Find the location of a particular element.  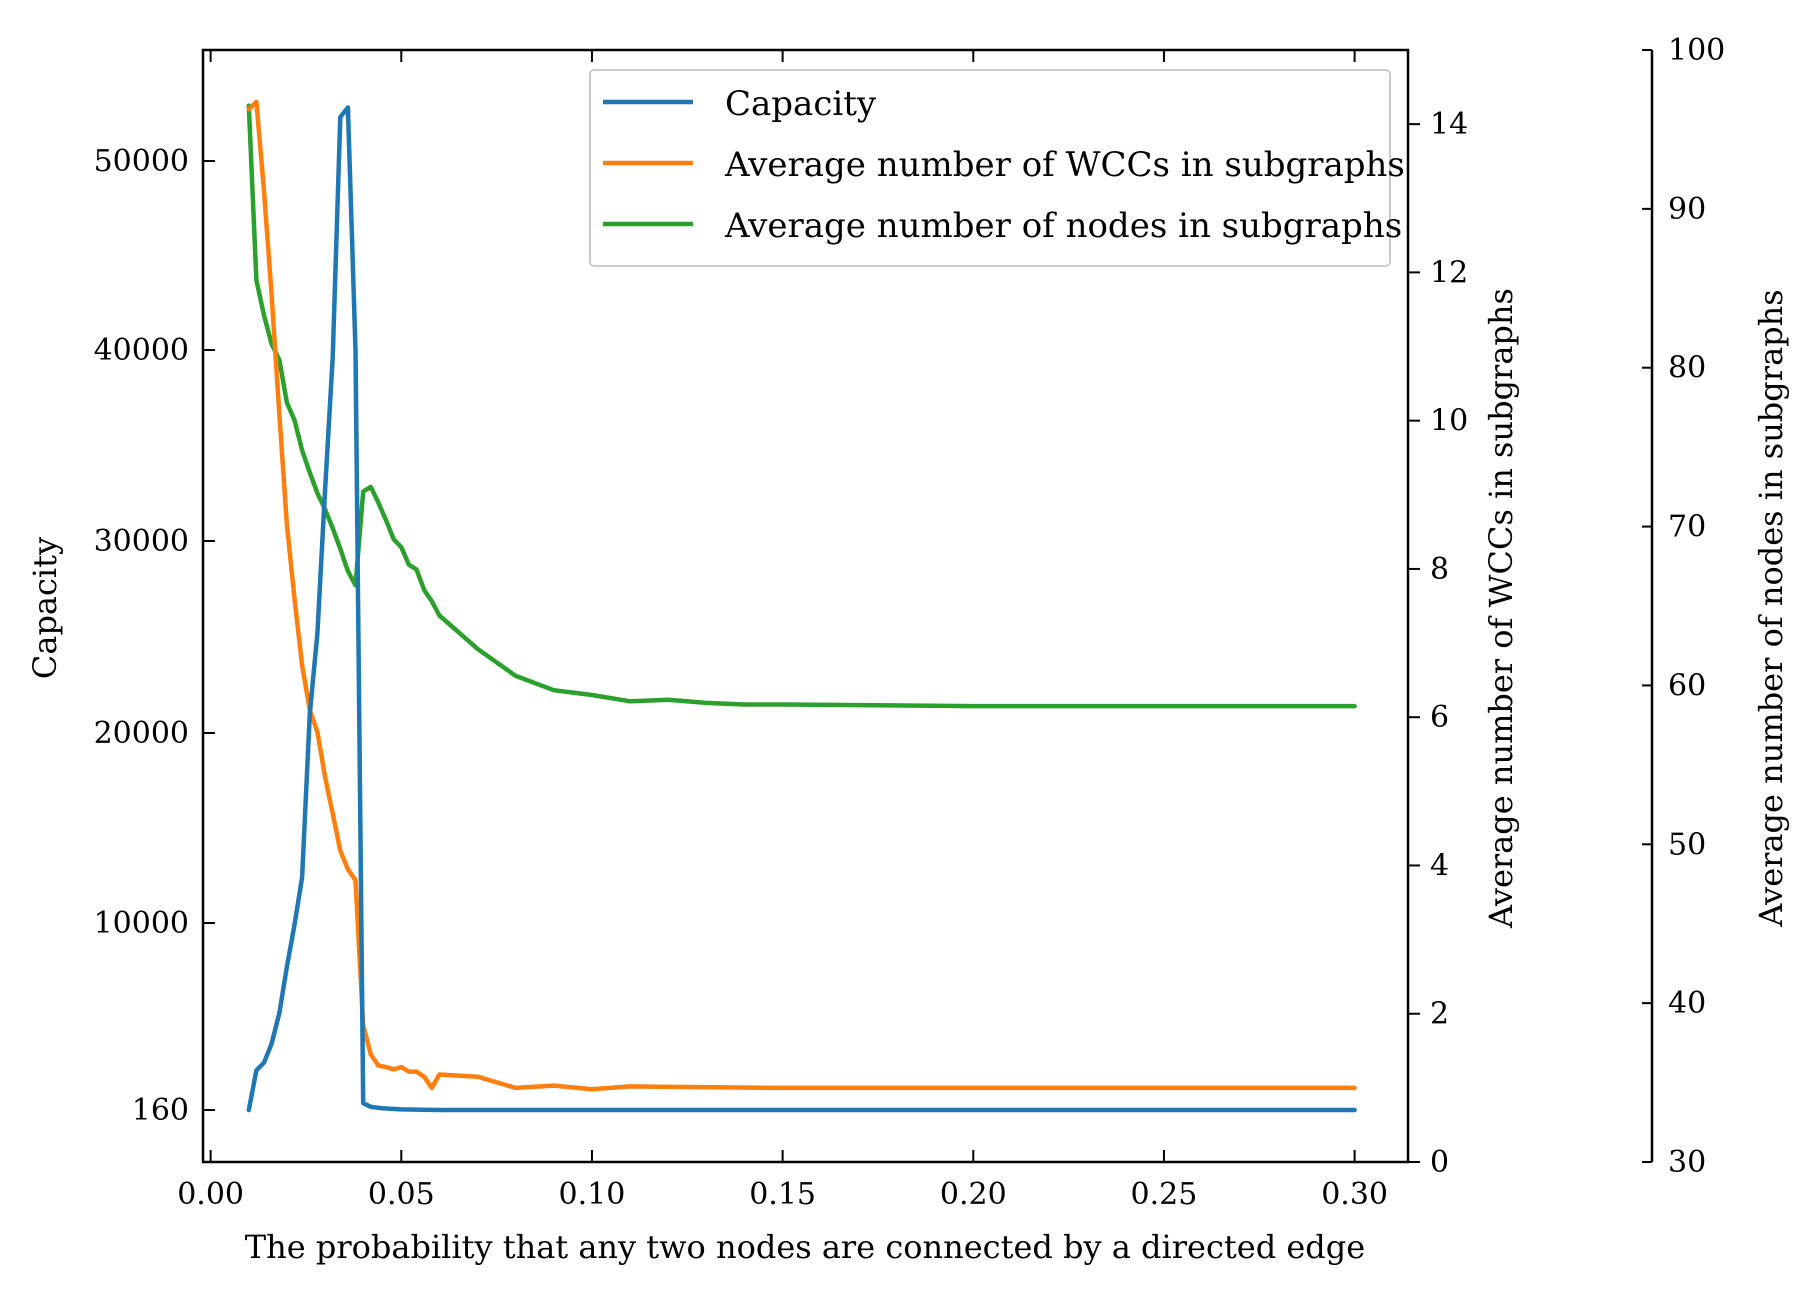

right2-tick-label: 40 is located at coordinates (1687, 1003).